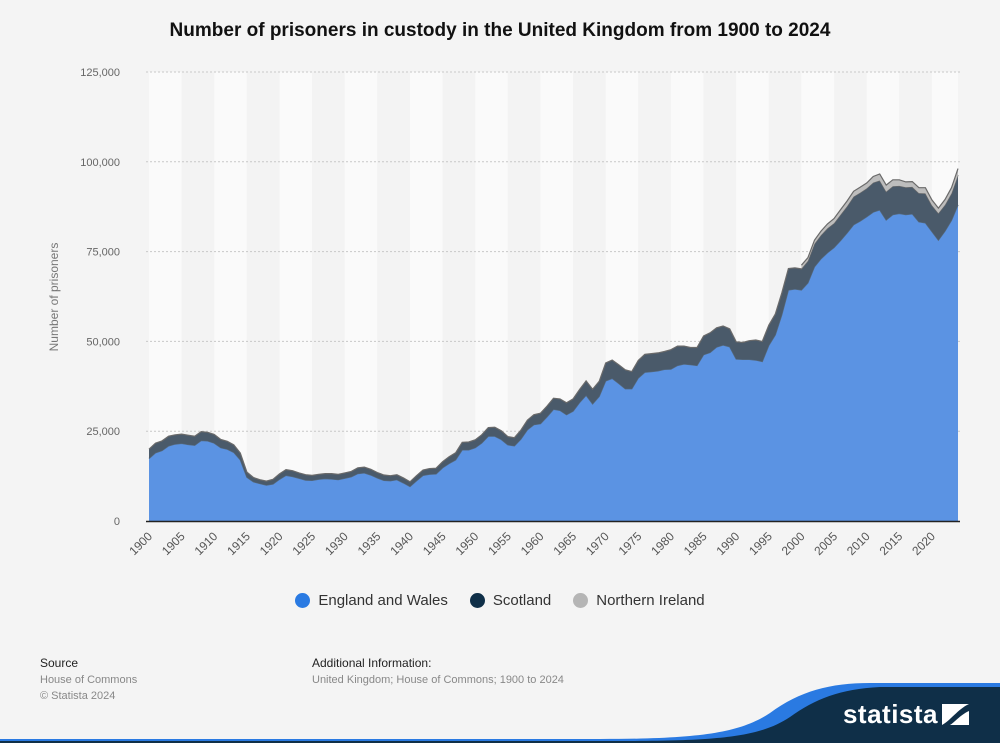  What do you see at coordinates (793, 543) in the screenshot?
I see `x-tick-label: 2000` at bounding box center [793, 543].